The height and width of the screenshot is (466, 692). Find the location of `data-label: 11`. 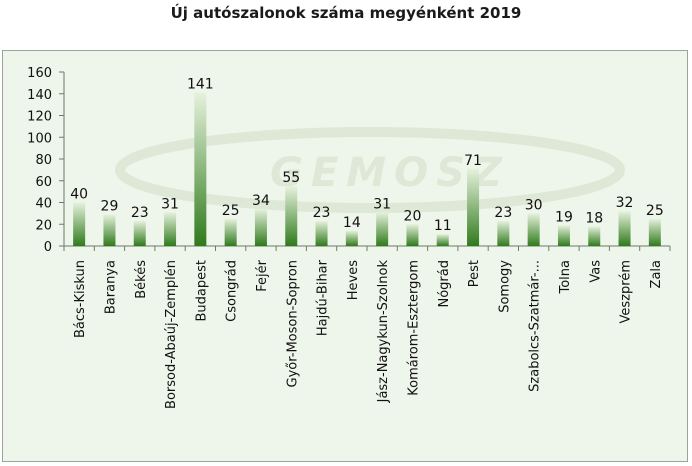

data-label: 11 is located at coordinates (443, 226).